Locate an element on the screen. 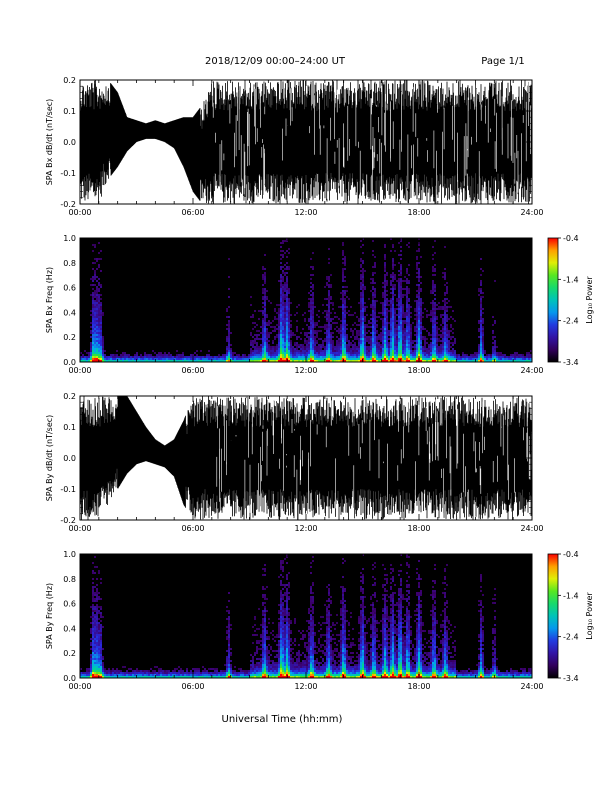  page-number: Page 1/1 is located at coordinates (502, 61).